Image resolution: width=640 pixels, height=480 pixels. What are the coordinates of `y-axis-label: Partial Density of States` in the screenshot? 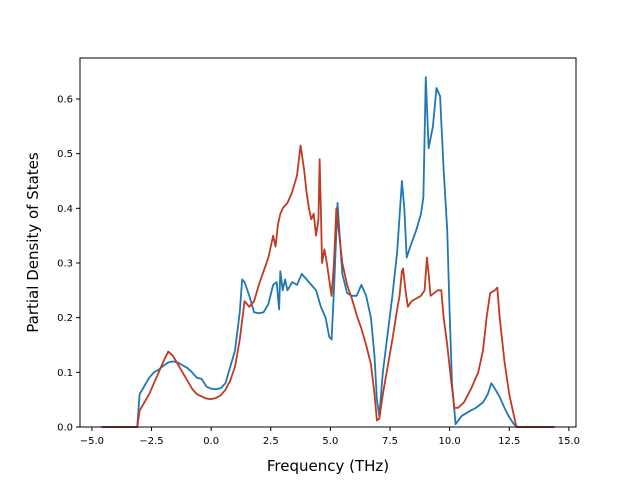 It's located at (33, 242).